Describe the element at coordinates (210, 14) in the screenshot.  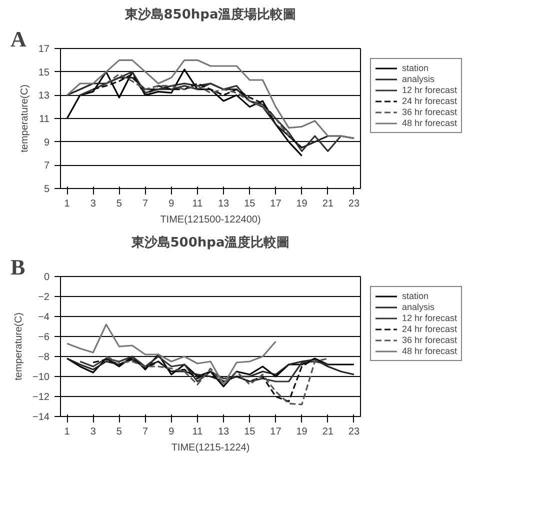
I see `chart-title: 東沙島850hpa溫度場比較圖` at that location.